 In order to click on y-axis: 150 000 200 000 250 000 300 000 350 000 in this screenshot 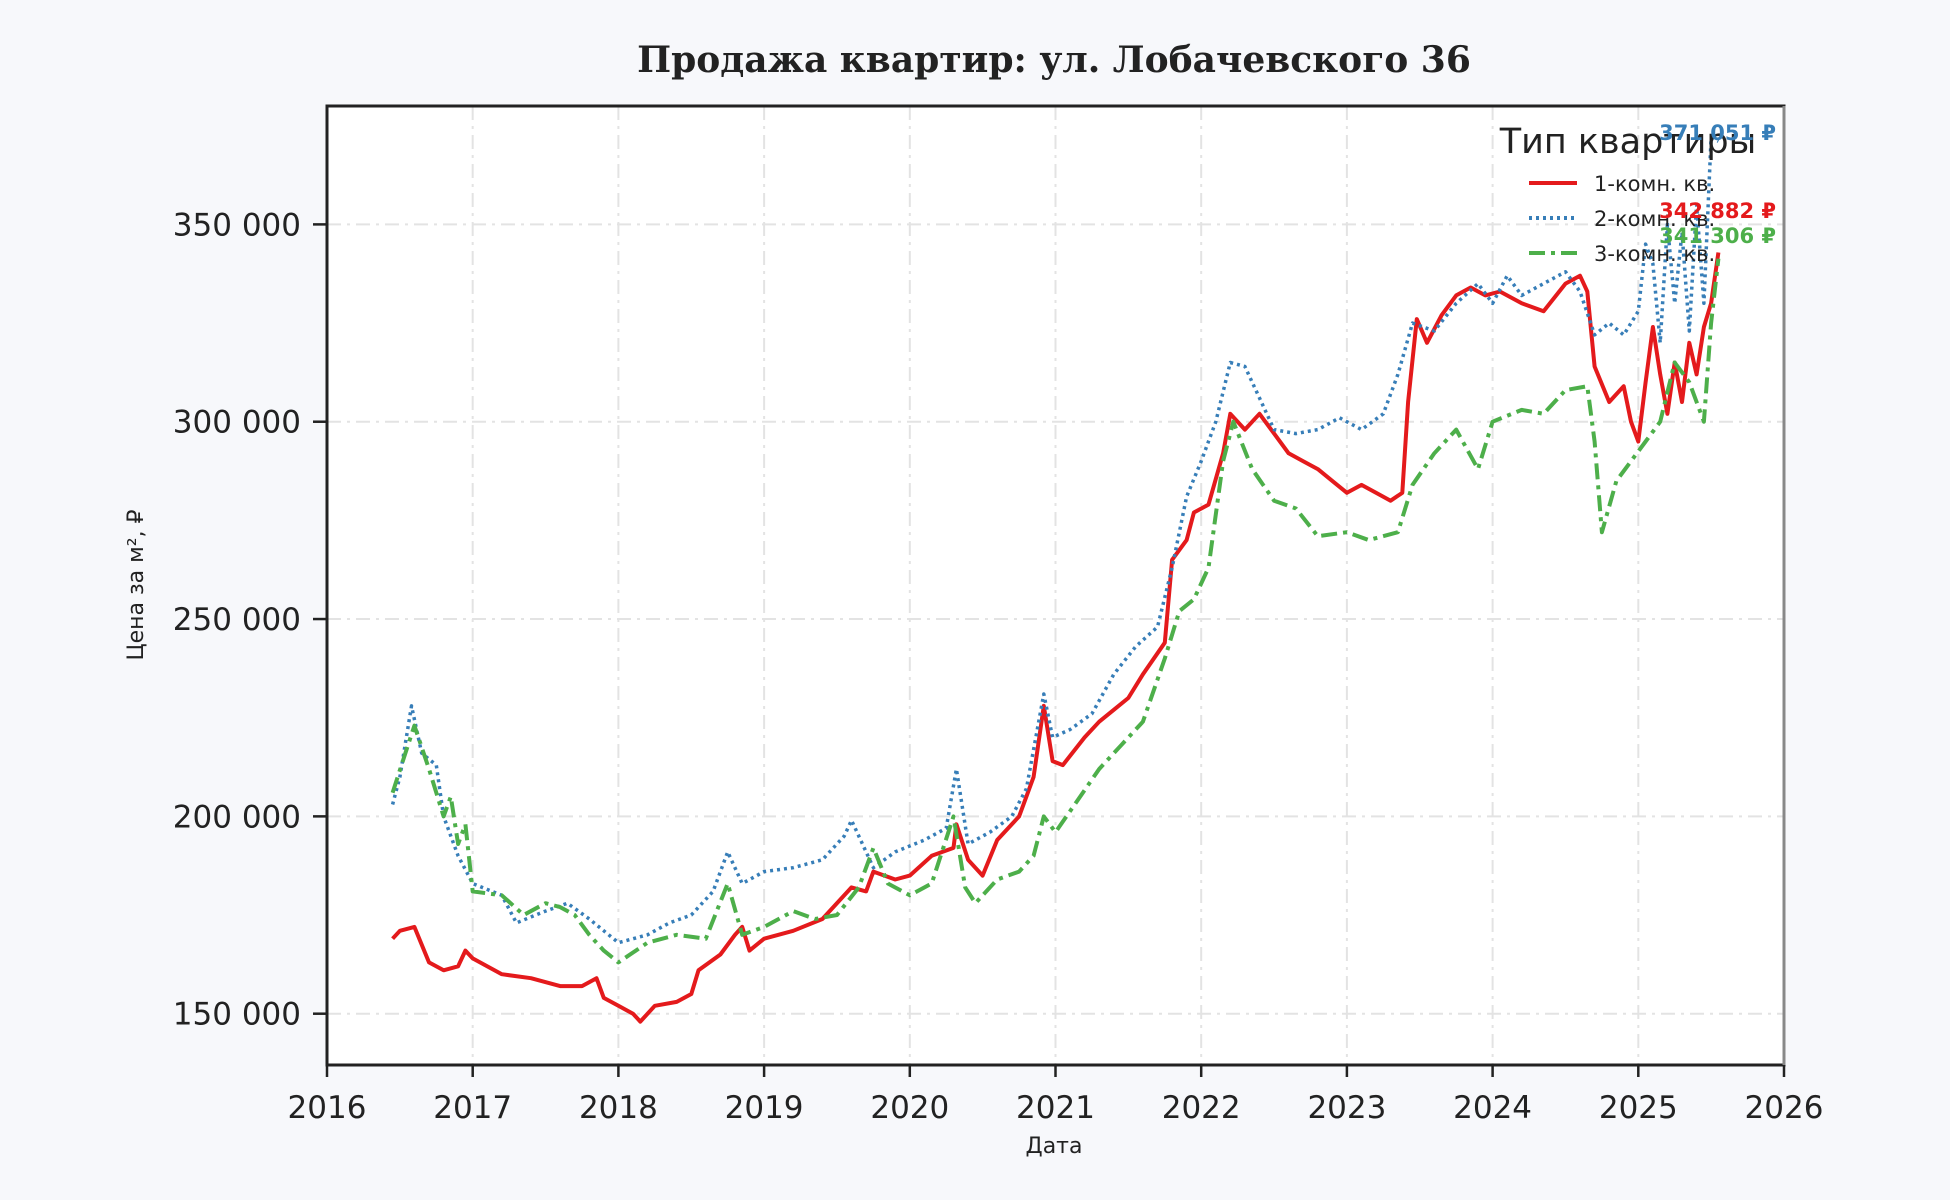, I will do `click(250, 620)`.